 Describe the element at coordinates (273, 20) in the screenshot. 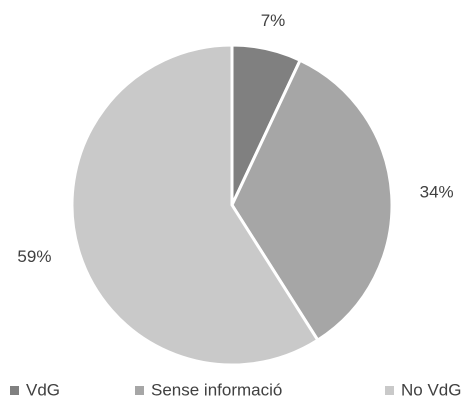

I see `data-label: 7%` at that location.